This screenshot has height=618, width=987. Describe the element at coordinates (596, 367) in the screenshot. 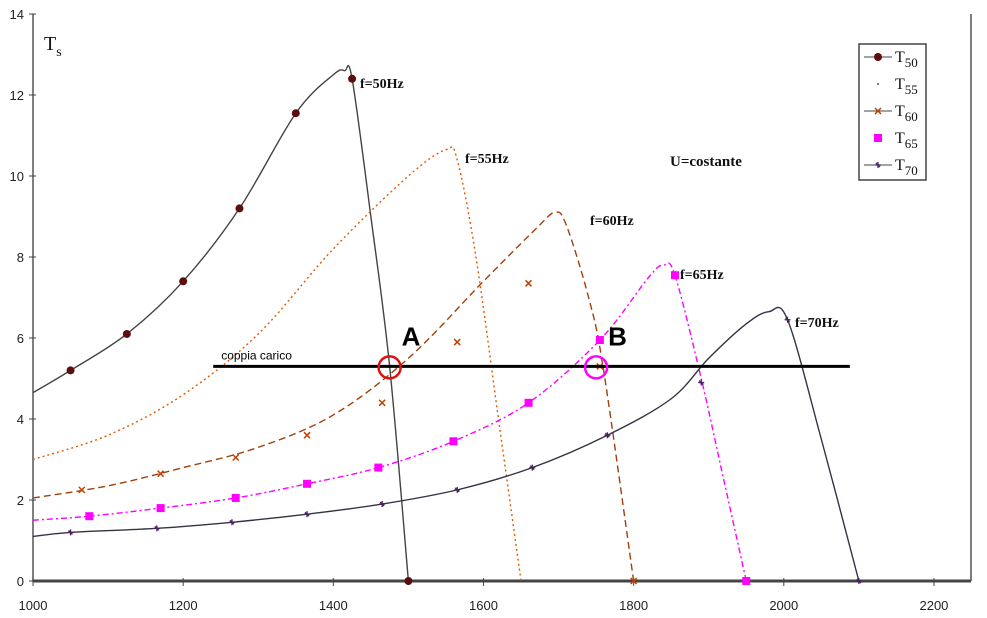

I see `operating-point-B` at that location.